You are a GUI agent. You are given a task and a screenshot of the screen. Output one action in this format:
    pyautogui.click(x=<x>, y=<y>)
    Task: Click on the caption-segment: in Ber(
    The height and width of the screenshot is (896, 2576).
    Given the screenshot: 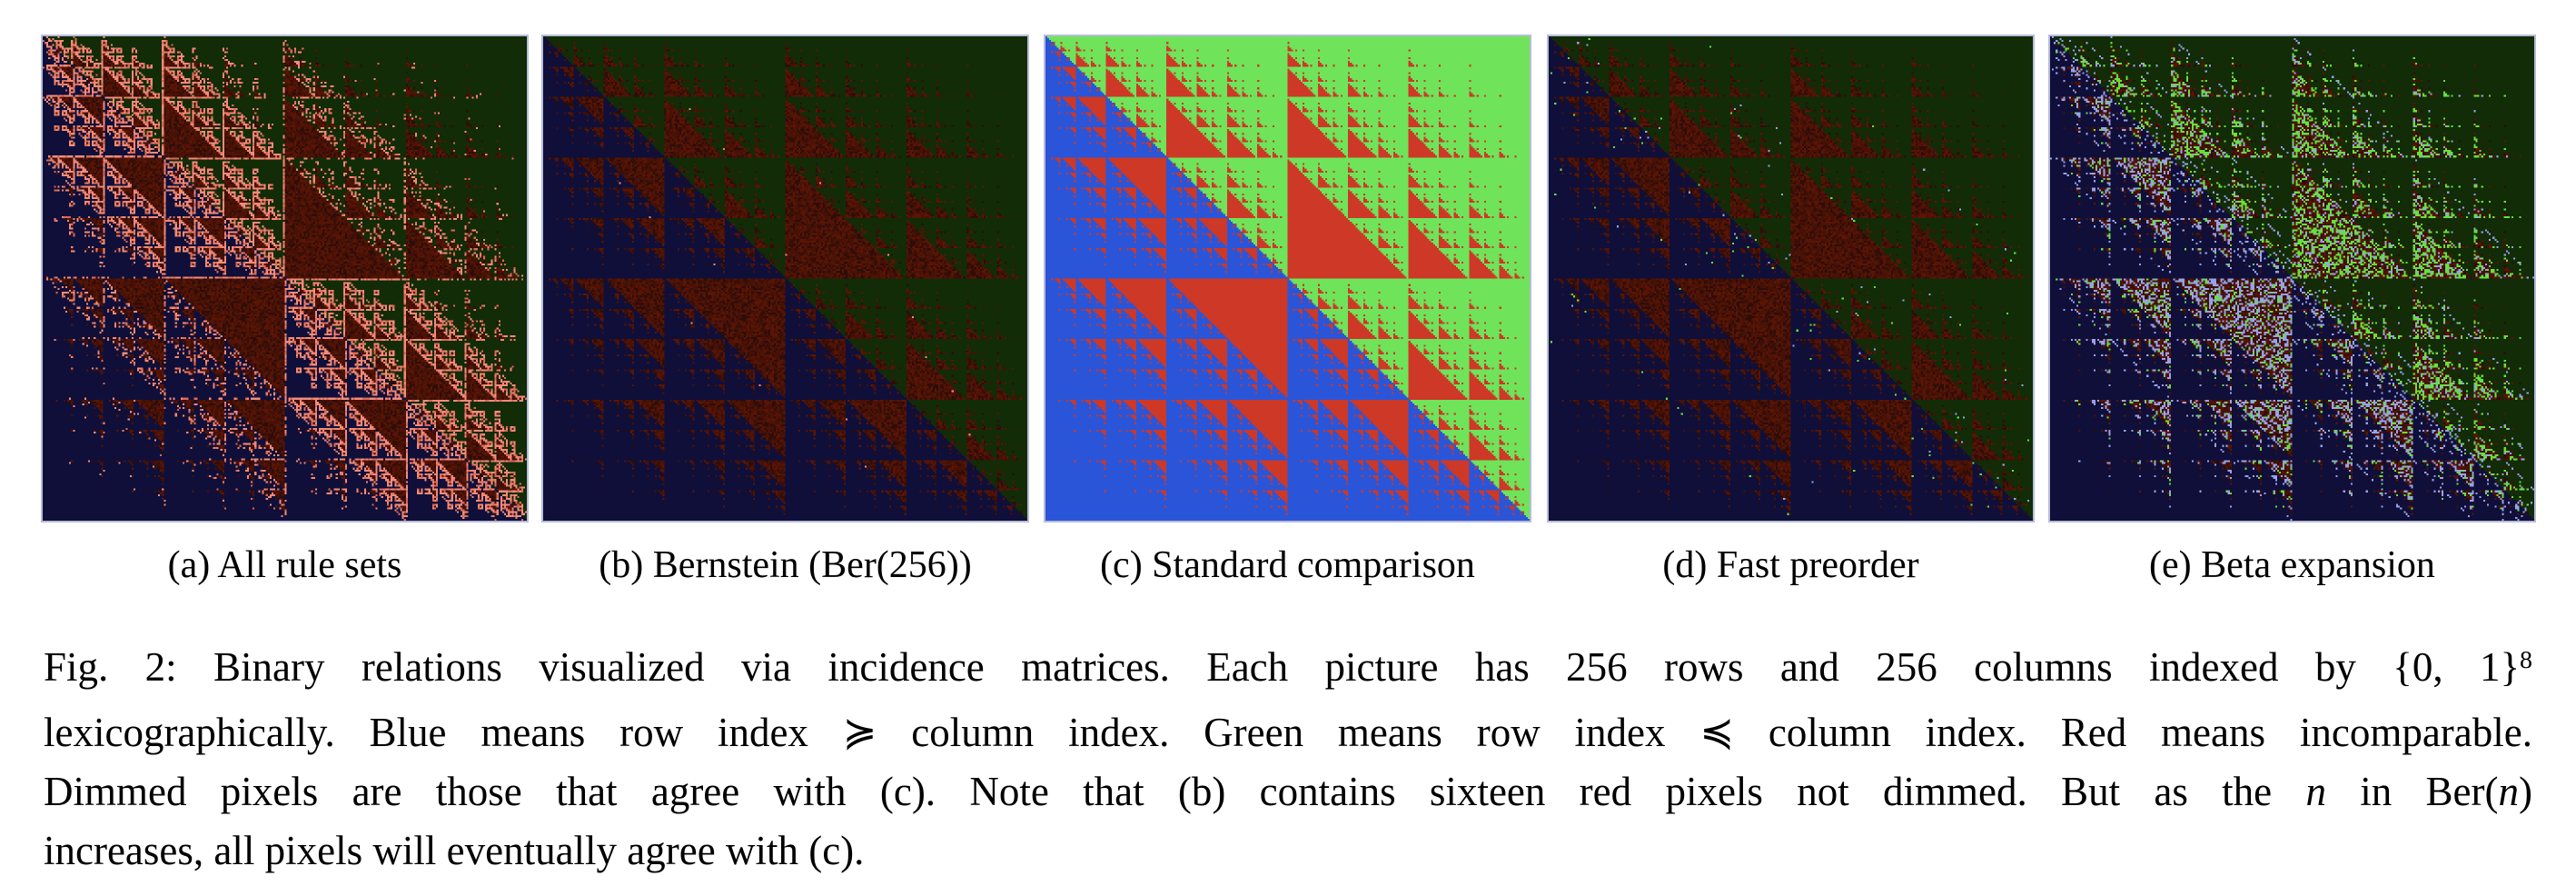 What is the action you would take?
    pyautogui.click(x=2412, y=791)
    